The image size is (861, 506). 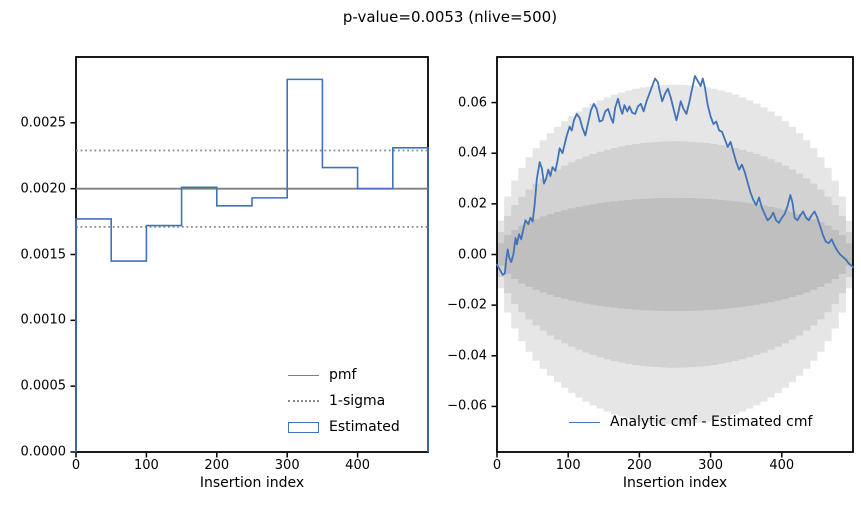 What do you see at coordinates (43, 254) in the screenshot?
I see `y-tick-label: 0.0015` at bounding box center [43, 254].